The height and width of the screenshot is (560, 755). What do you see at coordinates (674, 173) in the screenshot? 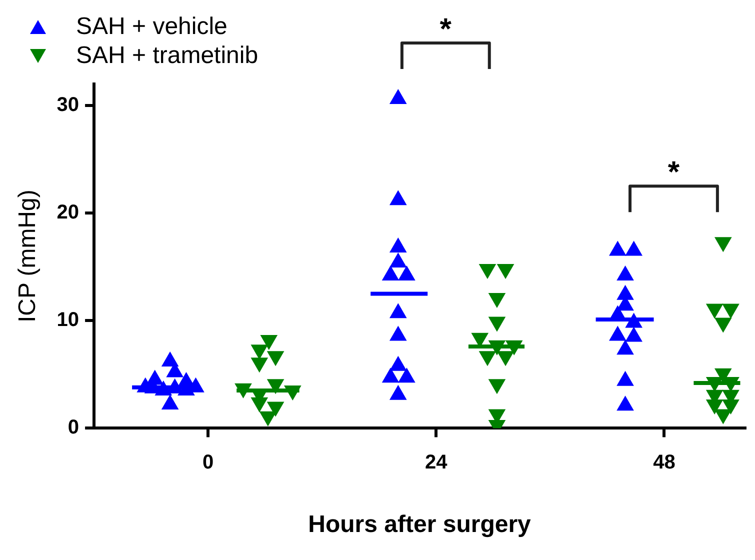
I see `annotation: *` at bounding box center [674, 173].